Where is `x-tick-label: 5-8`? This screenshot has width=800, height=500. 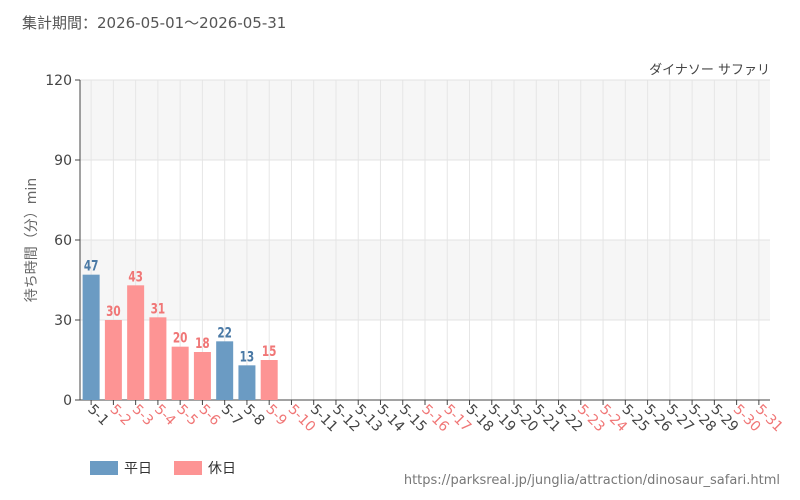
x-tick-label: 5-8 is located at coordinates (253, 415).